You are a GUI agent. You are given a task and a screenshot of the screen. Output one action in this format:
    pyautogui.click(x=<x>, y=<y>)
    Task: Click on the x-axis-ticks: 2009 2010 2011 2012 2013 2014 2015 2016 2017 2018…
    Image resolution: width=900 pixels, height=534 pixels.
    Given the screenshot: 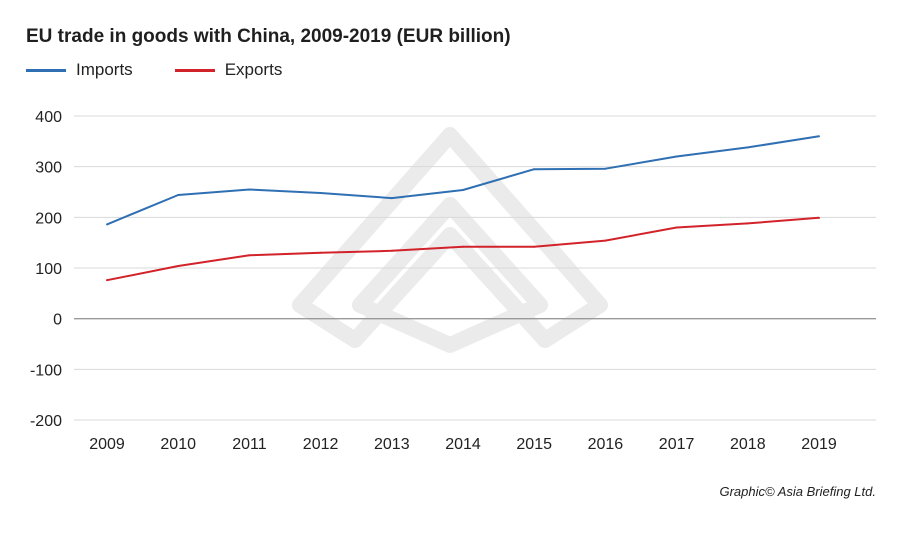 What is the action you would take?
    pyautogui.click(x=463, y=444)
    